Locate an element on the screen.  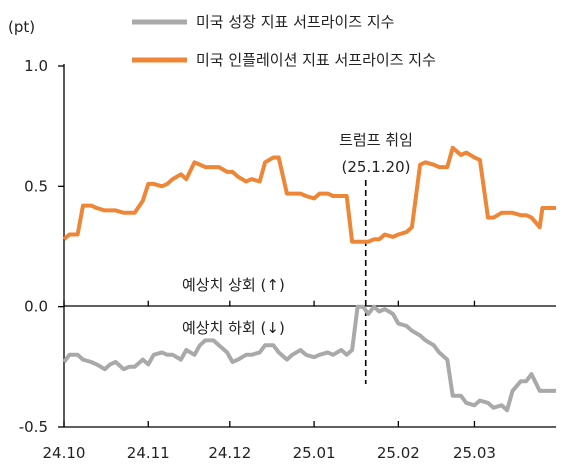
legend: 미국 성장 지표 서프라이즈 지수 미국 인플레이션 지표 서프라이즈 지수 is located at coordinates (284, 41).